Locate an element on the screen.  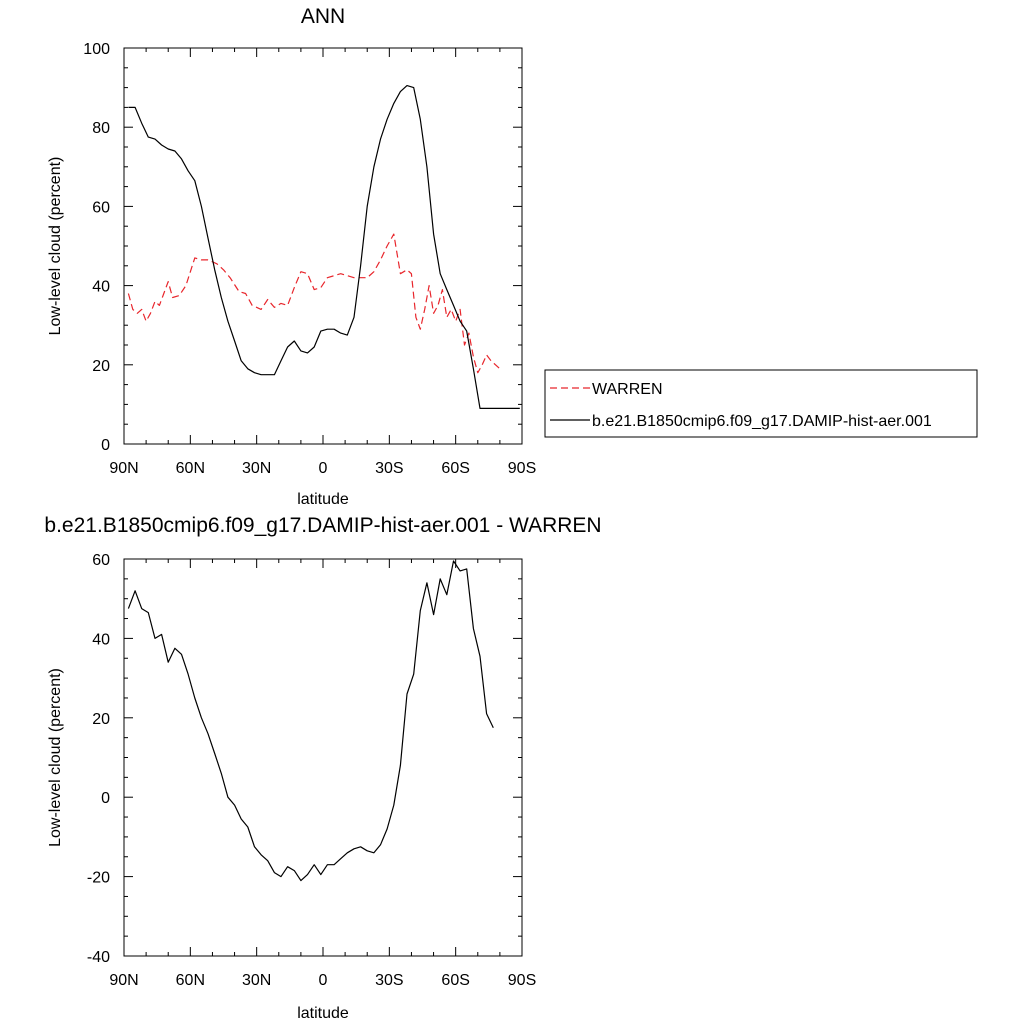
series-line-model is located at coordinates (324, 246).